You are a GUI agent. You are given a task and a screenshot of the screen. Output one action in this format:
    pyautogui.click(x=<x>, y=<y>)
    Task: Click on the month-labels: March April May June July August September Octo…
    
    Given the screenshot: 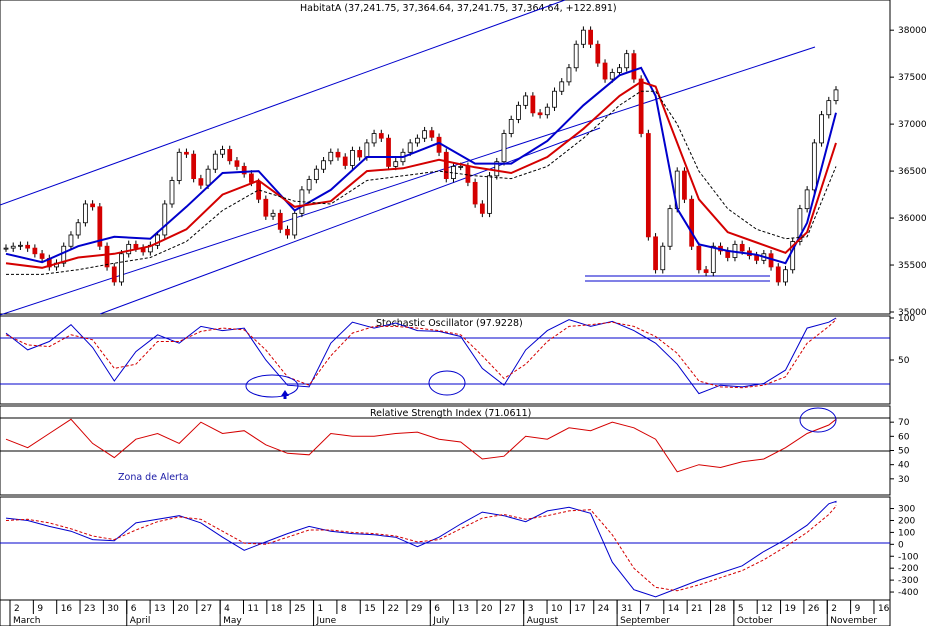 What is the action you would take?
    pyautogui.click(x=443, y=613)
    